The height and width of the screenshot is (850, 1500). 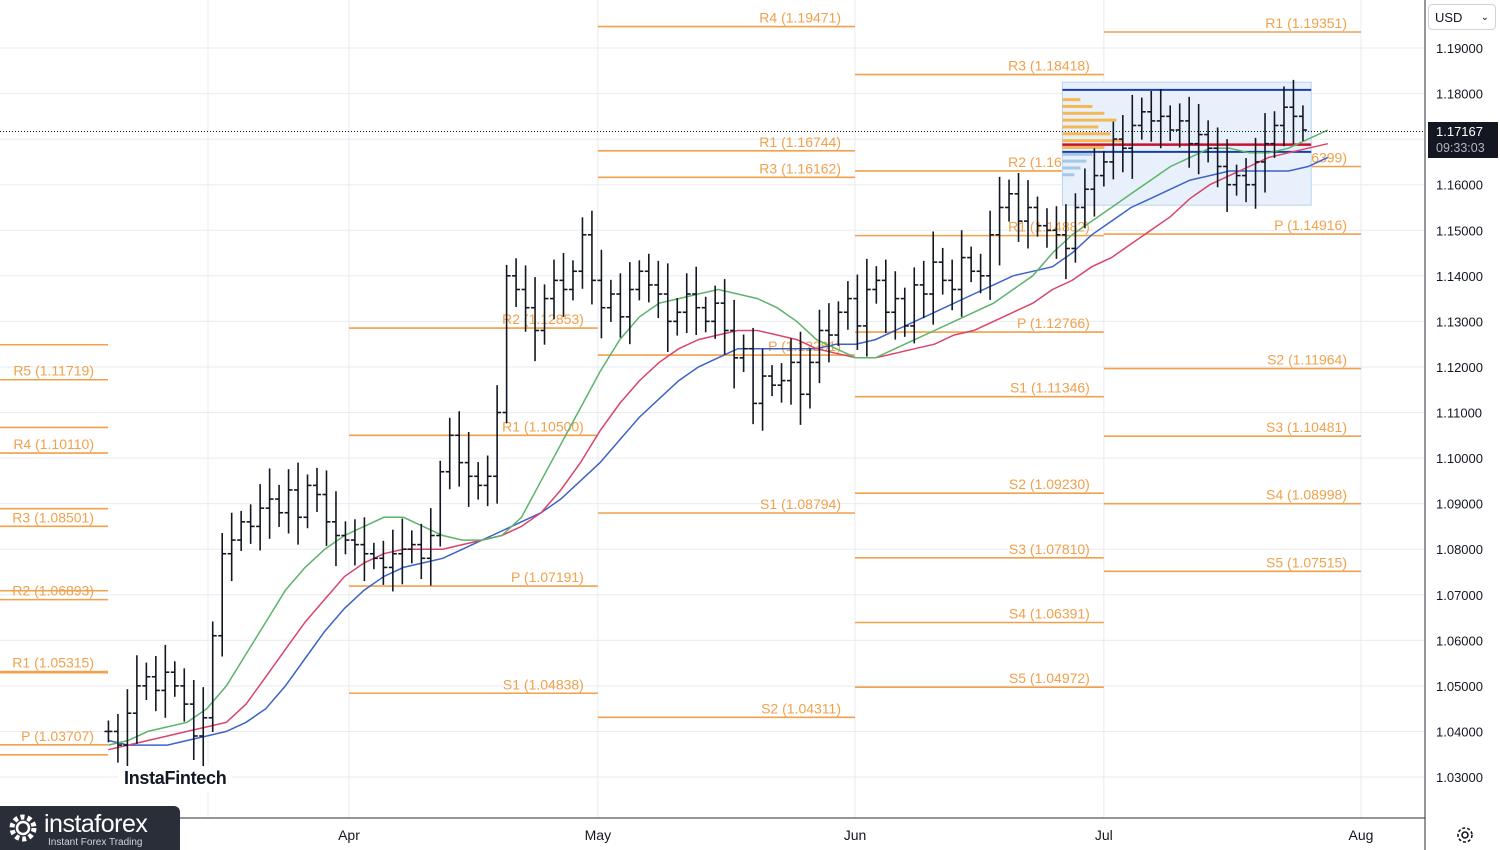 What do you see at coordinates (1104, 835) in the screenshot?
I see `time-tick-label: Jul` at bounding box center [1104, 835].